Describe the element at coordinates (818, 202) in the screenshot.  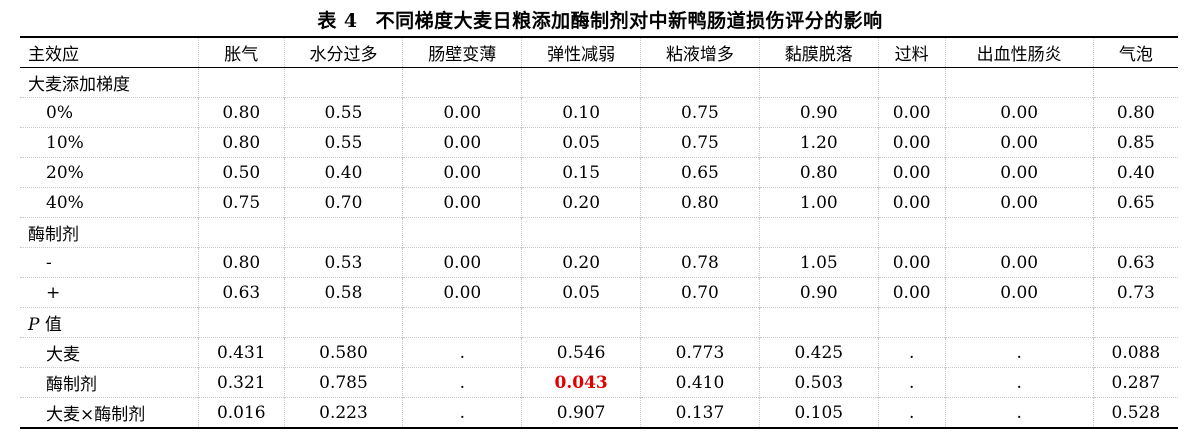
I see `value-cell: 1.00` at that location.